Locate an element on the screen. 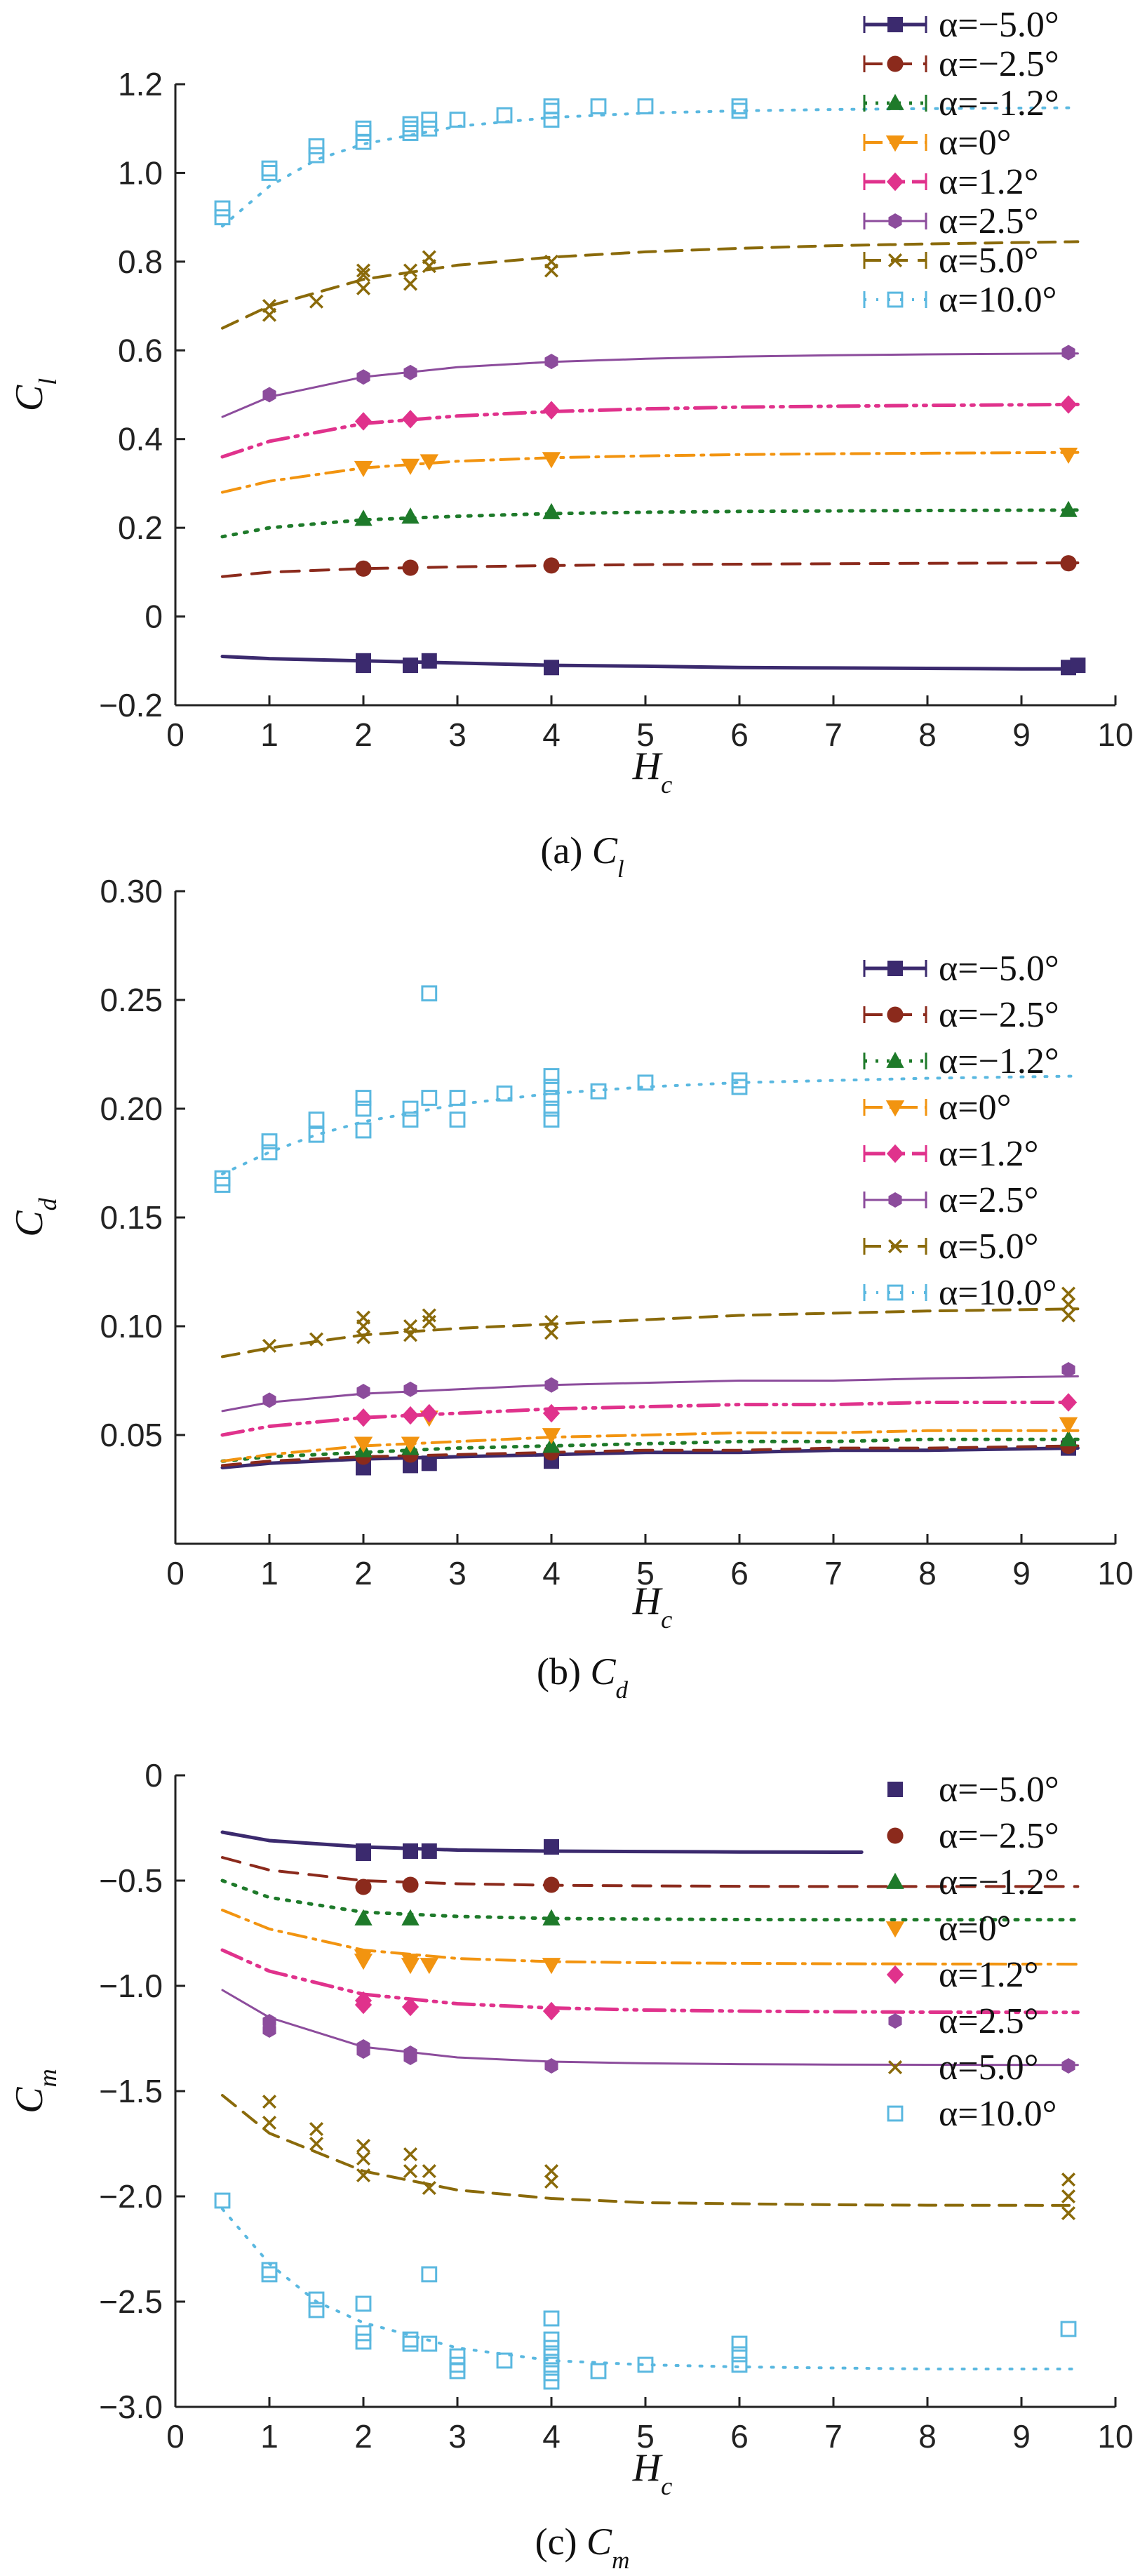  panel-caption: (b) Cd is located at coordinates (583, 1677).